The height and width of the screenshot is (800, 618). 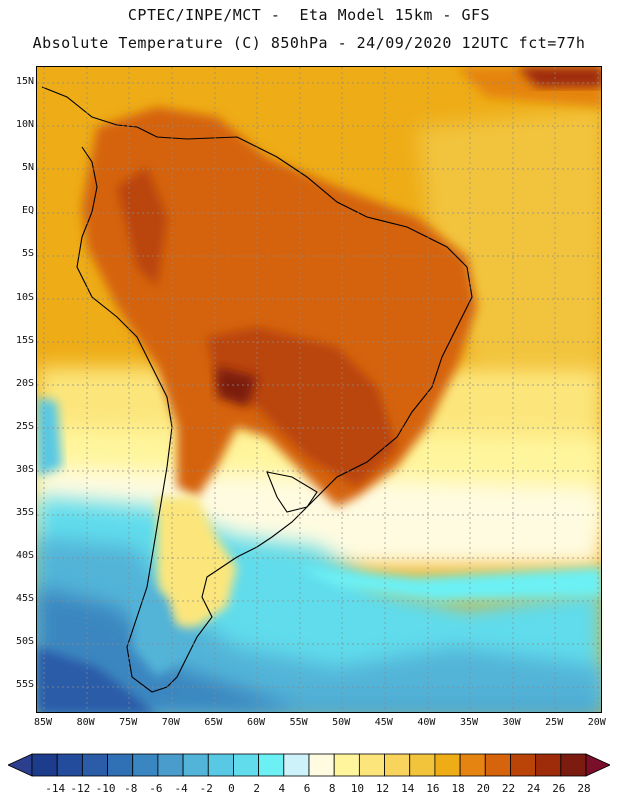 I want to click on colorbar-tick-label: -14, so click(x=55, y=788).